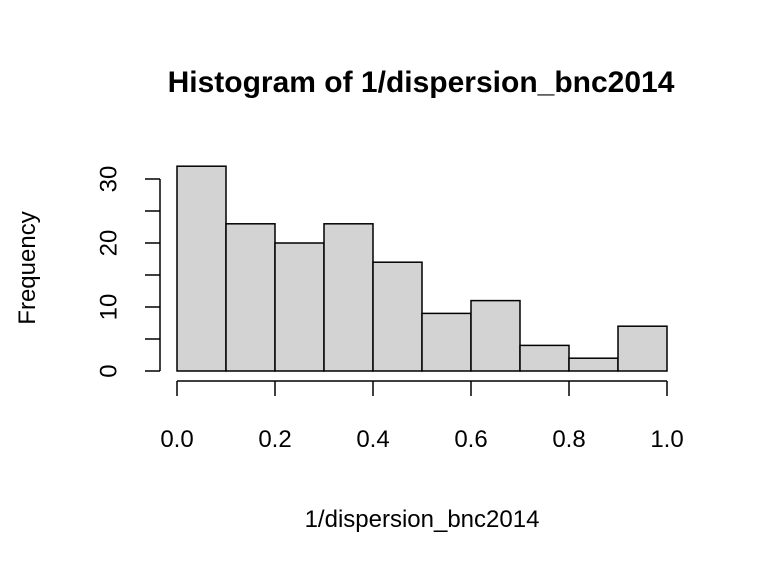 The image size is (768, 576). Describe the element at coordinates (422, 416) in the screenshot. I see `x-axis: 0.0 0.2 0.4 0.6 0.8 1.0` at that location.